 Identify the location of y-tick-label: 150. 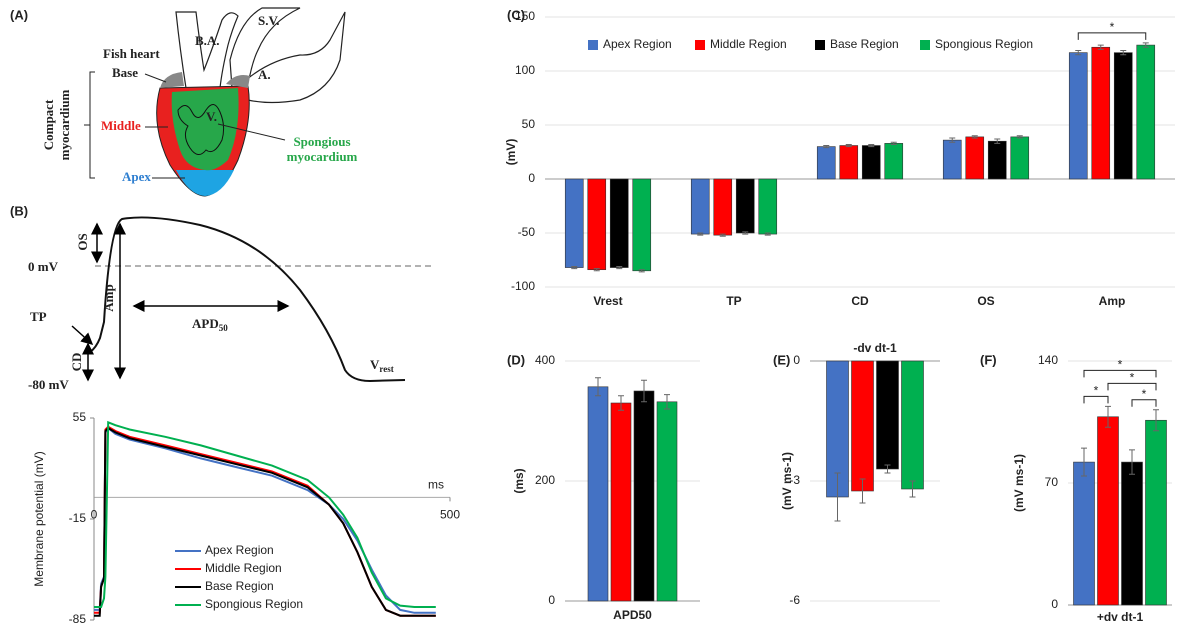
(525, 16).